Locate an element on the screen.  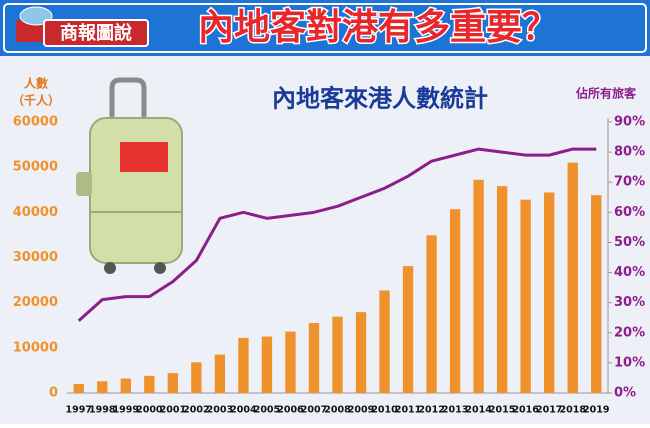
x-tick-label: 2006 is located at coordinates (290, 410).